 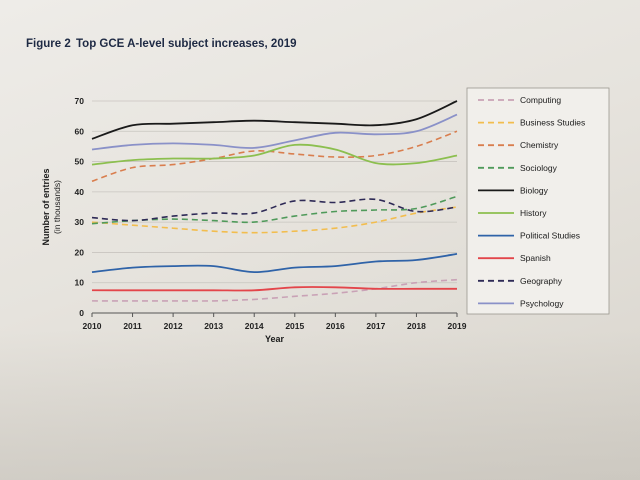 I want to click on legend-label-geography: Geography, so click(x=541, y=281).